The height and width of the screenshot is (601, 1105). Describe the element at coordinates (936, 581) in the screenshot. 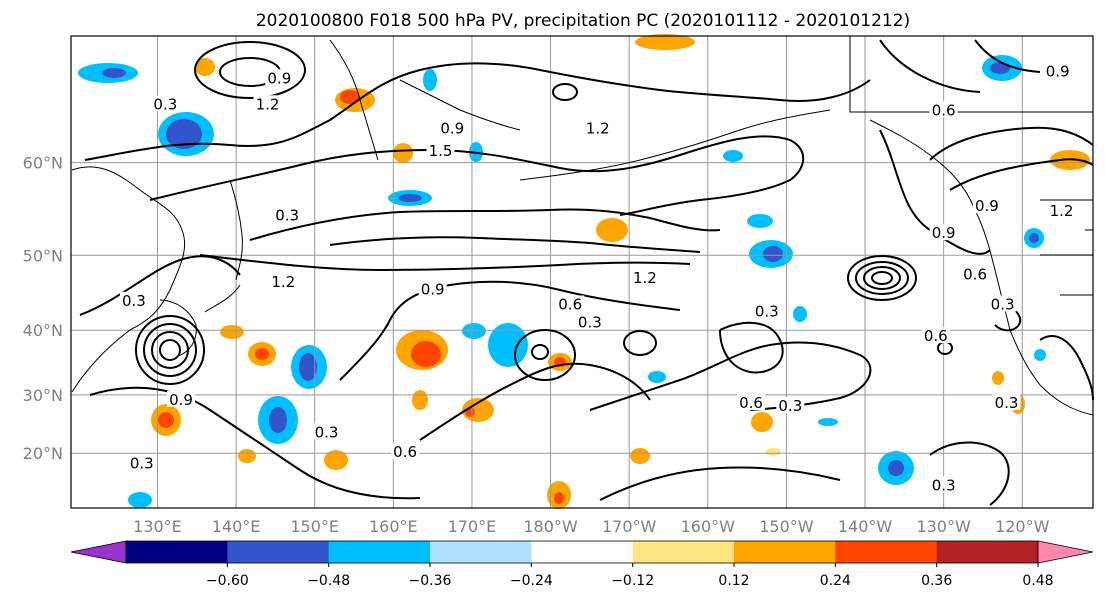

I see `colorbar-tick-label: 0.36` at that location.